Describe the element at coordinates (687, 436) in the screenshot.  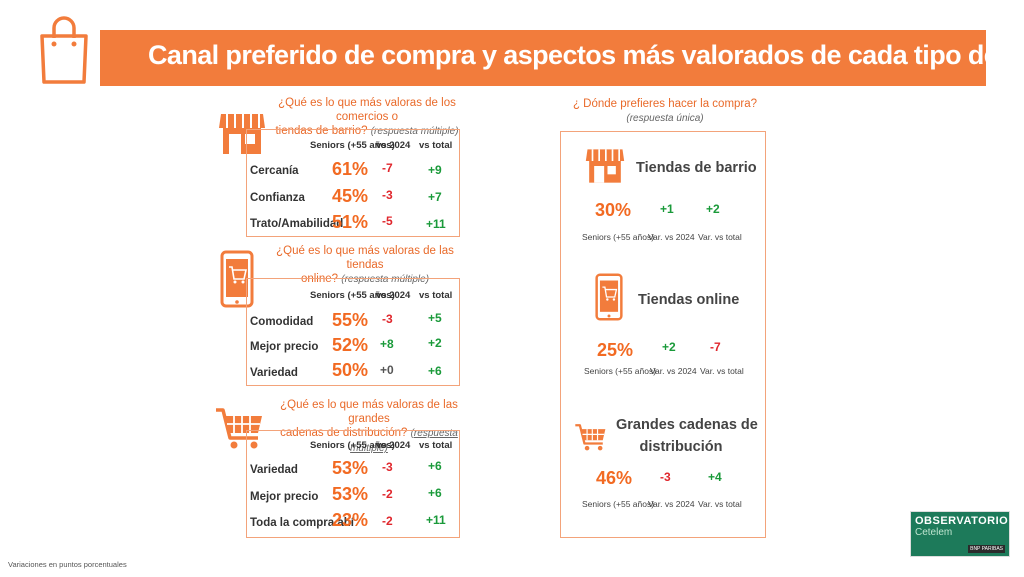
I see `channel-name-grandes: Grandes cadenas de distribución` at that location.